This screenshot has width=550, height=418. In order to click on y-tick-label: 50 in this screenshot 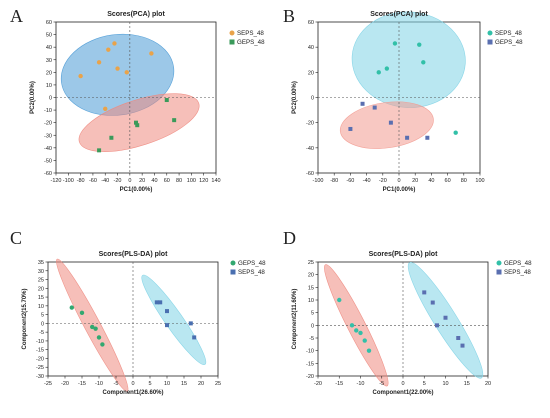, I will do `click(49, 36)`.